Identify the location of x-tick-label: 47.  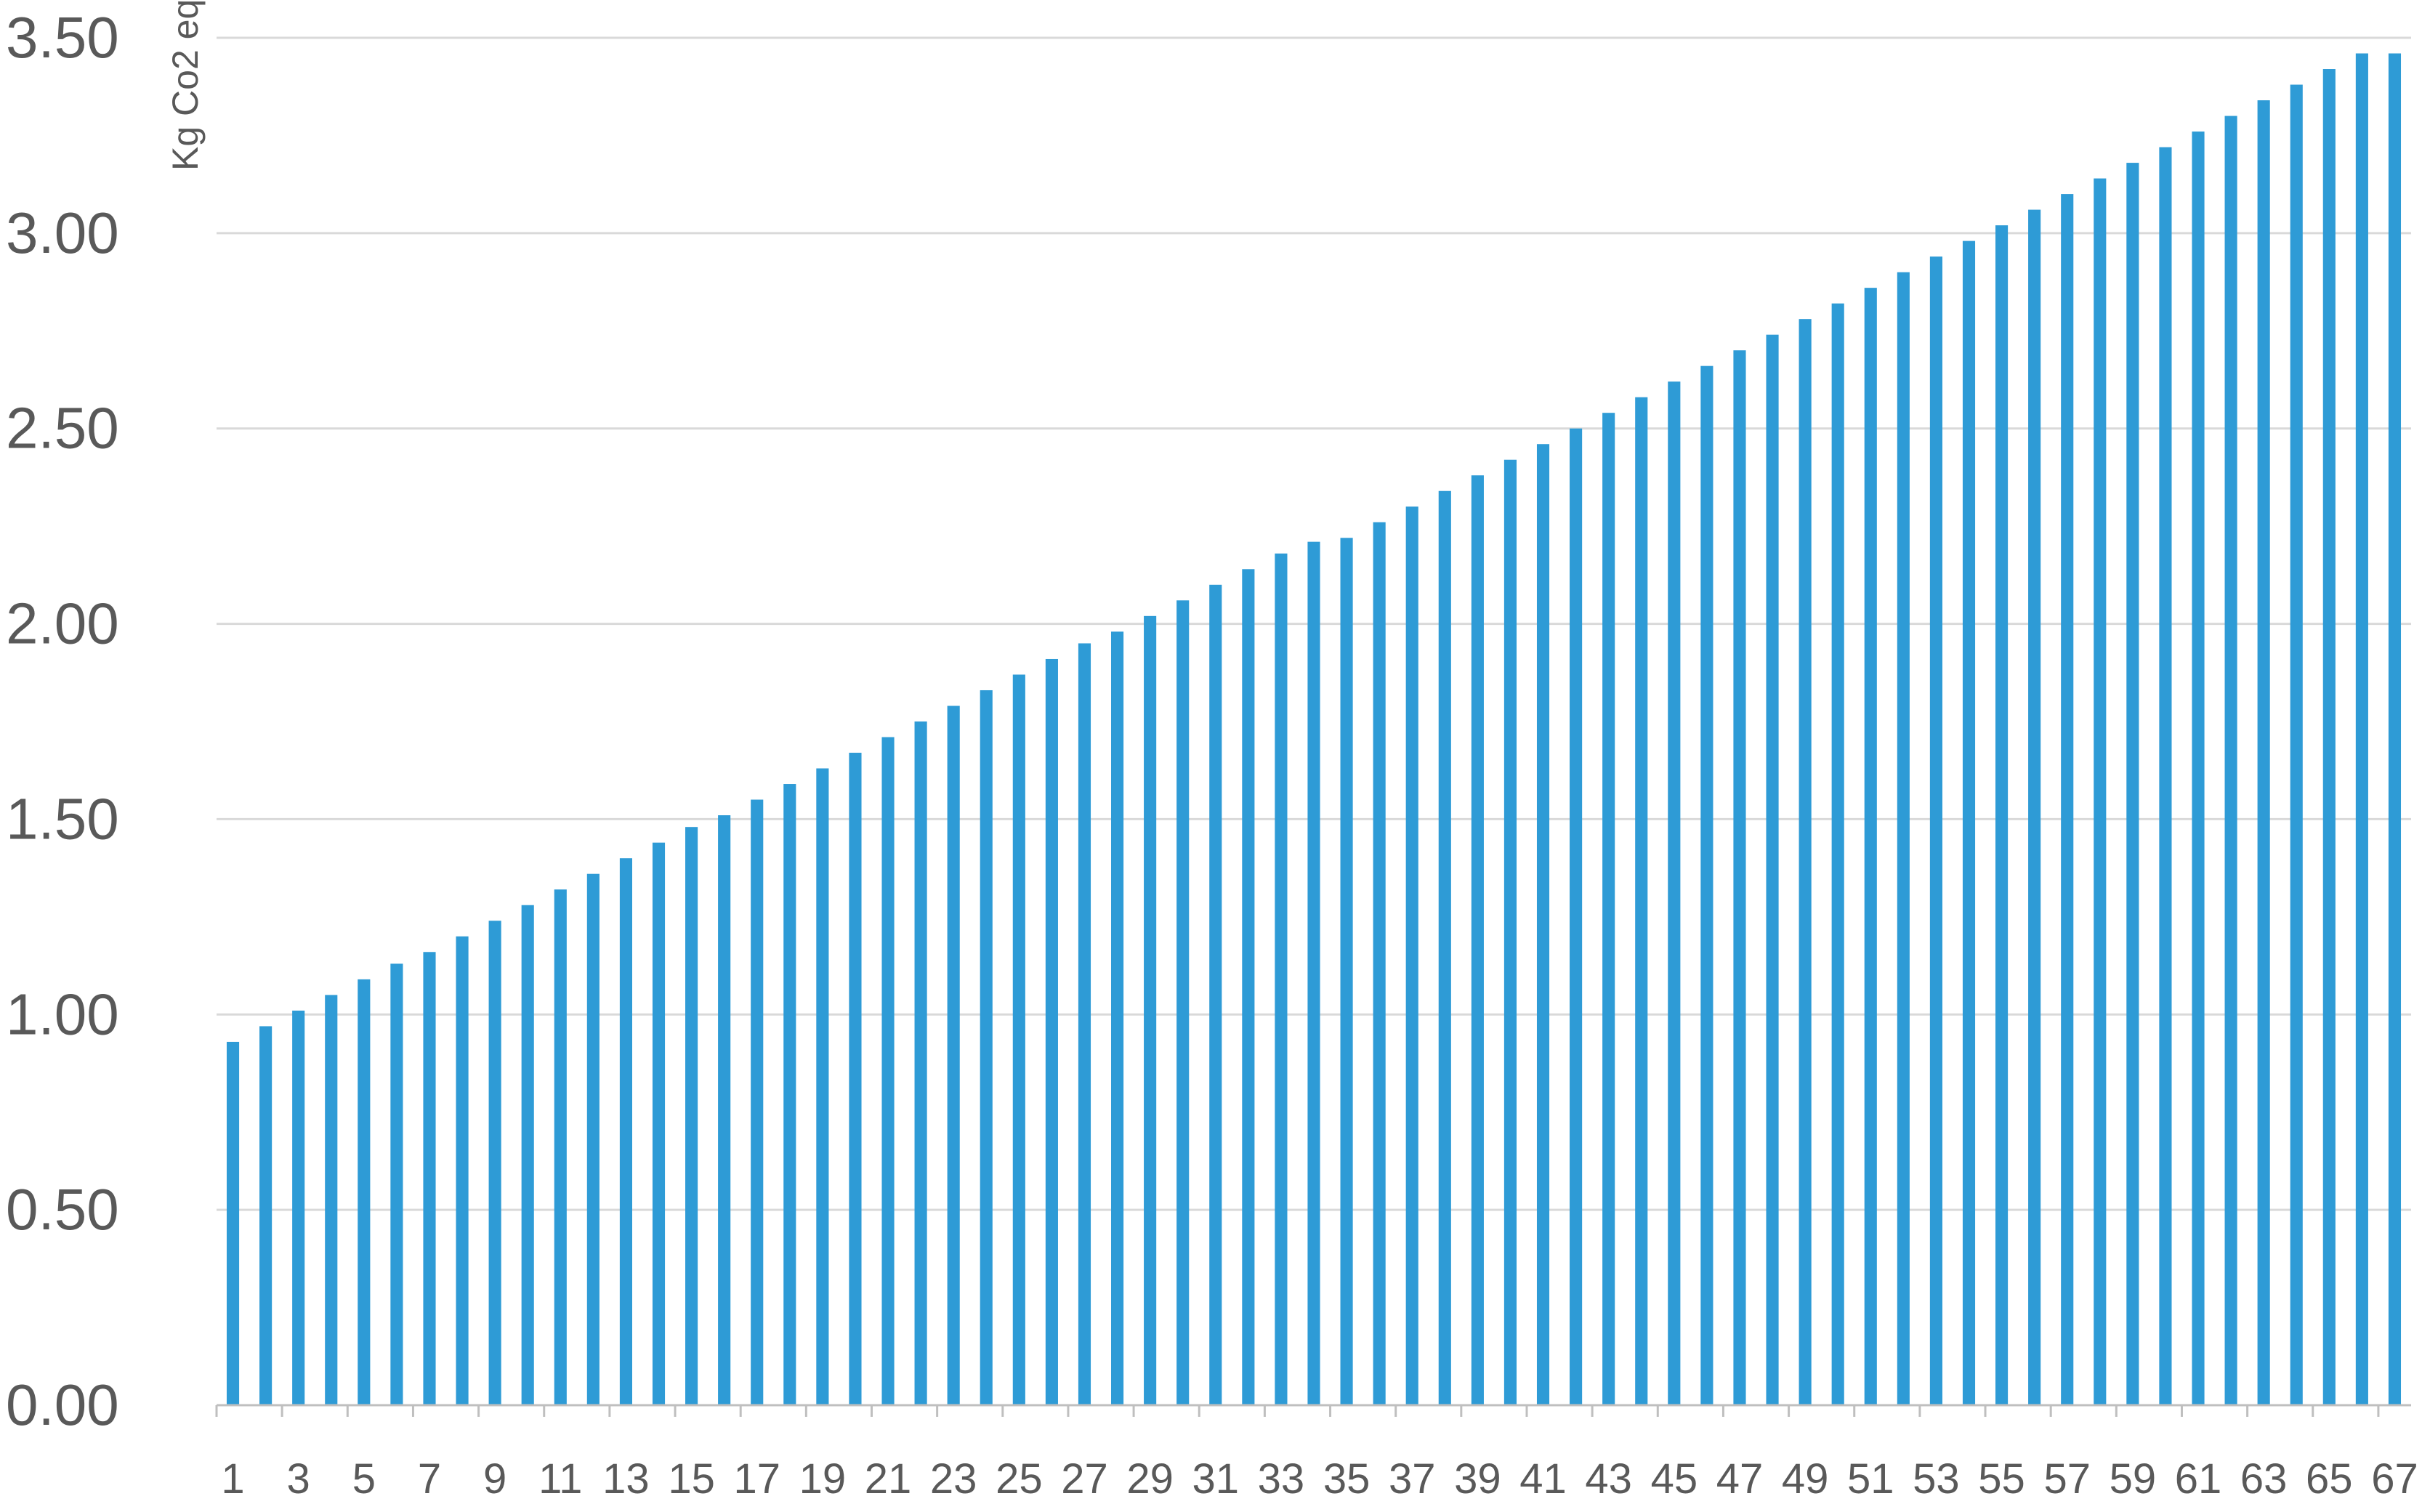
(1740, 1479).